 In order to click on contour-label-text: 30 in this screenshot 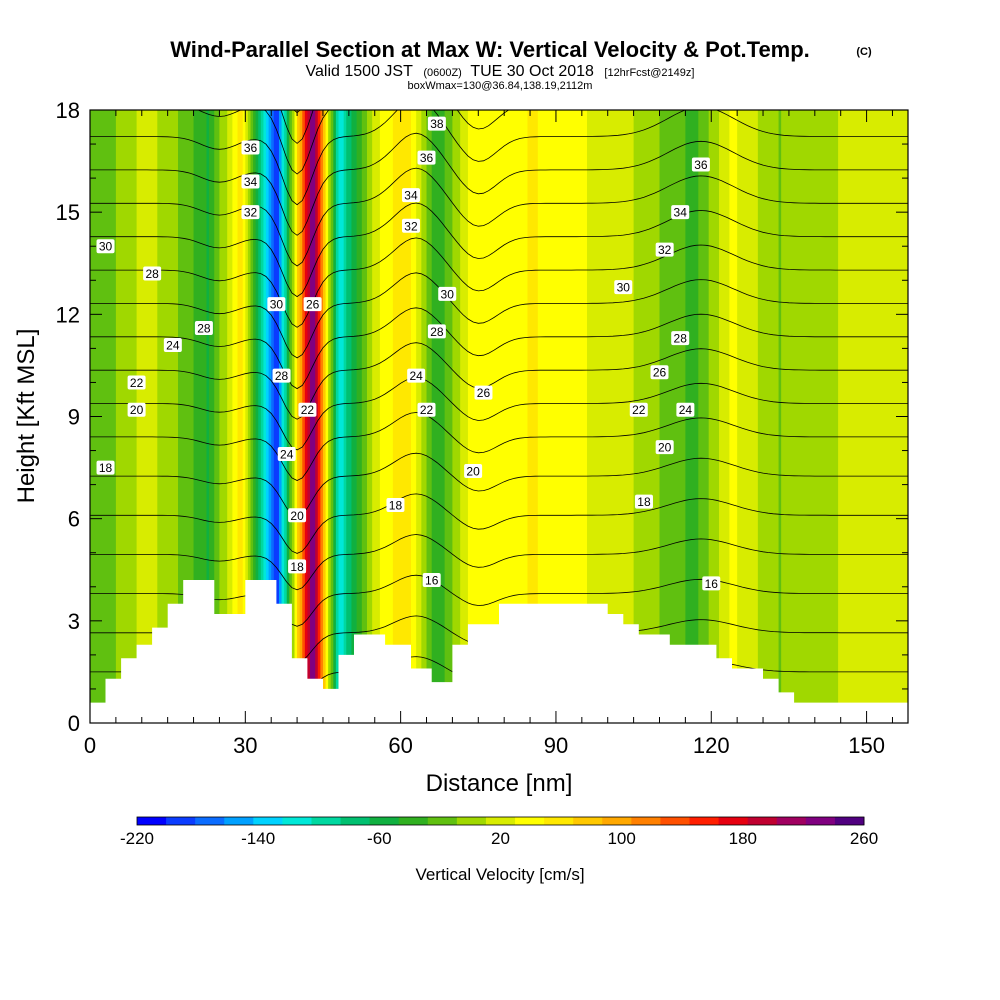, I will do `click(448, 294)`.